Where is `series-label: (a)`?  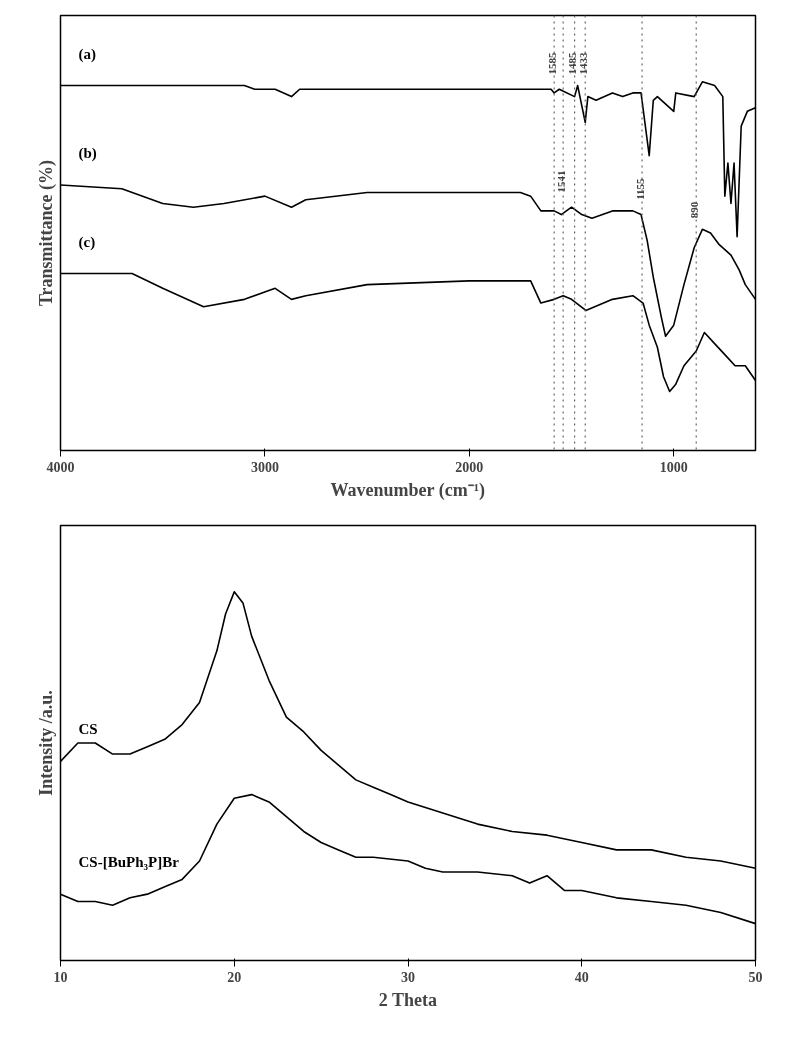
series-label: (a) is located at coordinates (87, 54).